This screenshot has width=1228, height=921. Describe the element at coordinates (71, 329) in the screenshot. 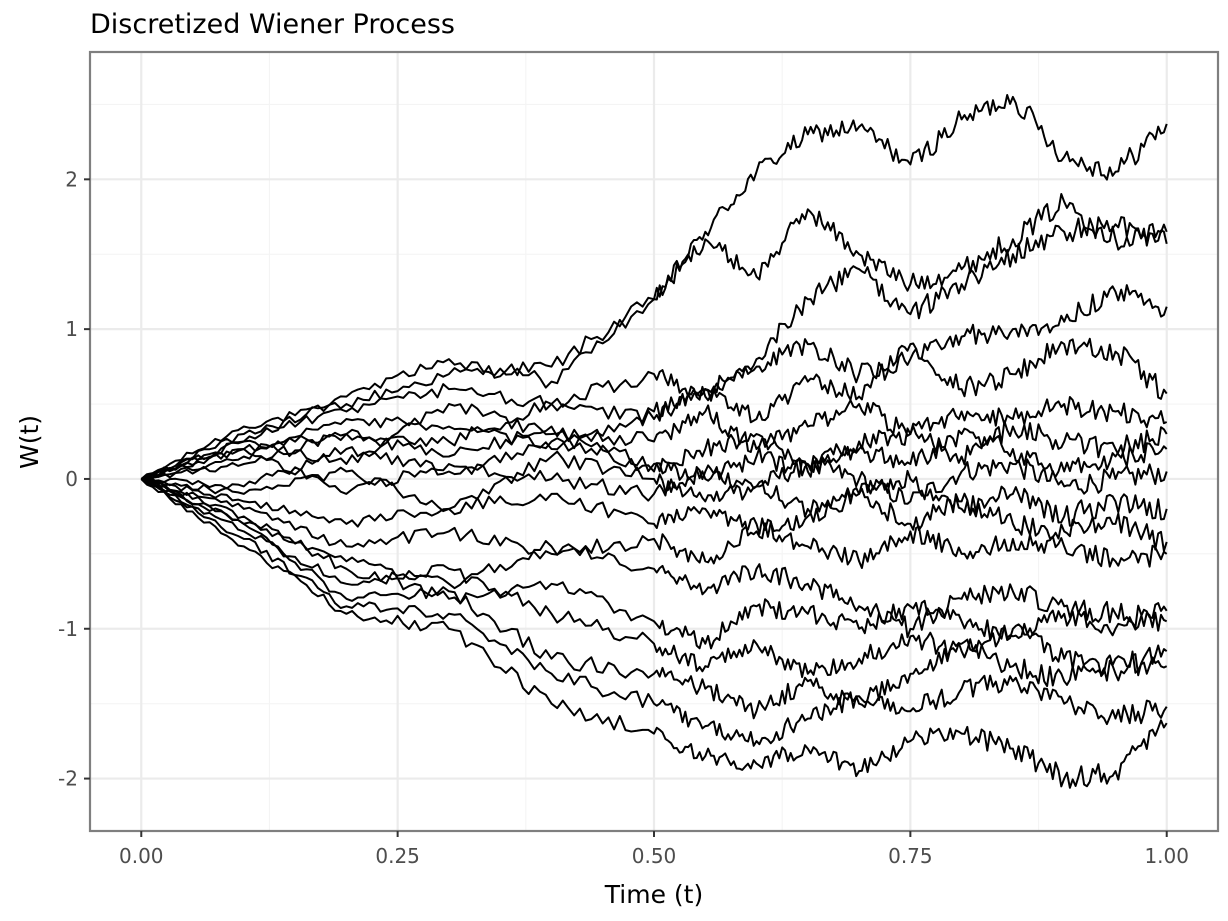

I see `y-tick-label: 1` at that location.